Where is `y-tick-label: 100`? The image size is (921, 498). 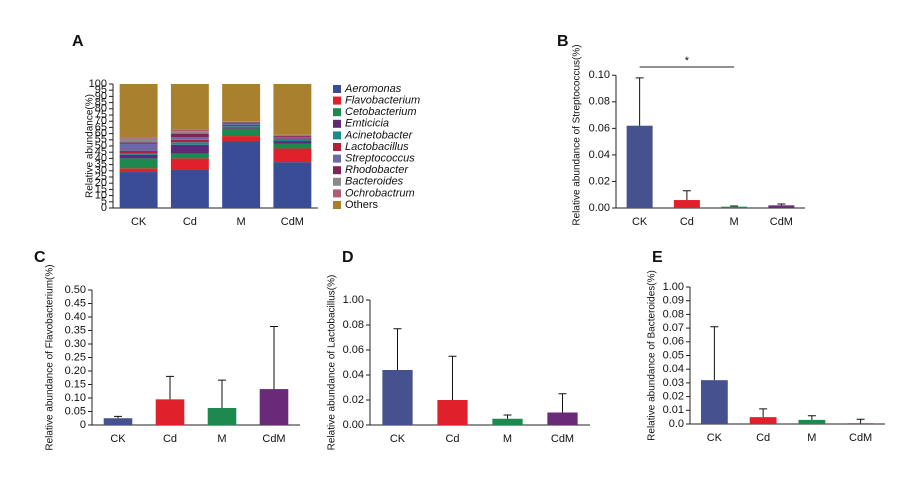
y-tick-label: 100 is located at coordinates (98, 84).